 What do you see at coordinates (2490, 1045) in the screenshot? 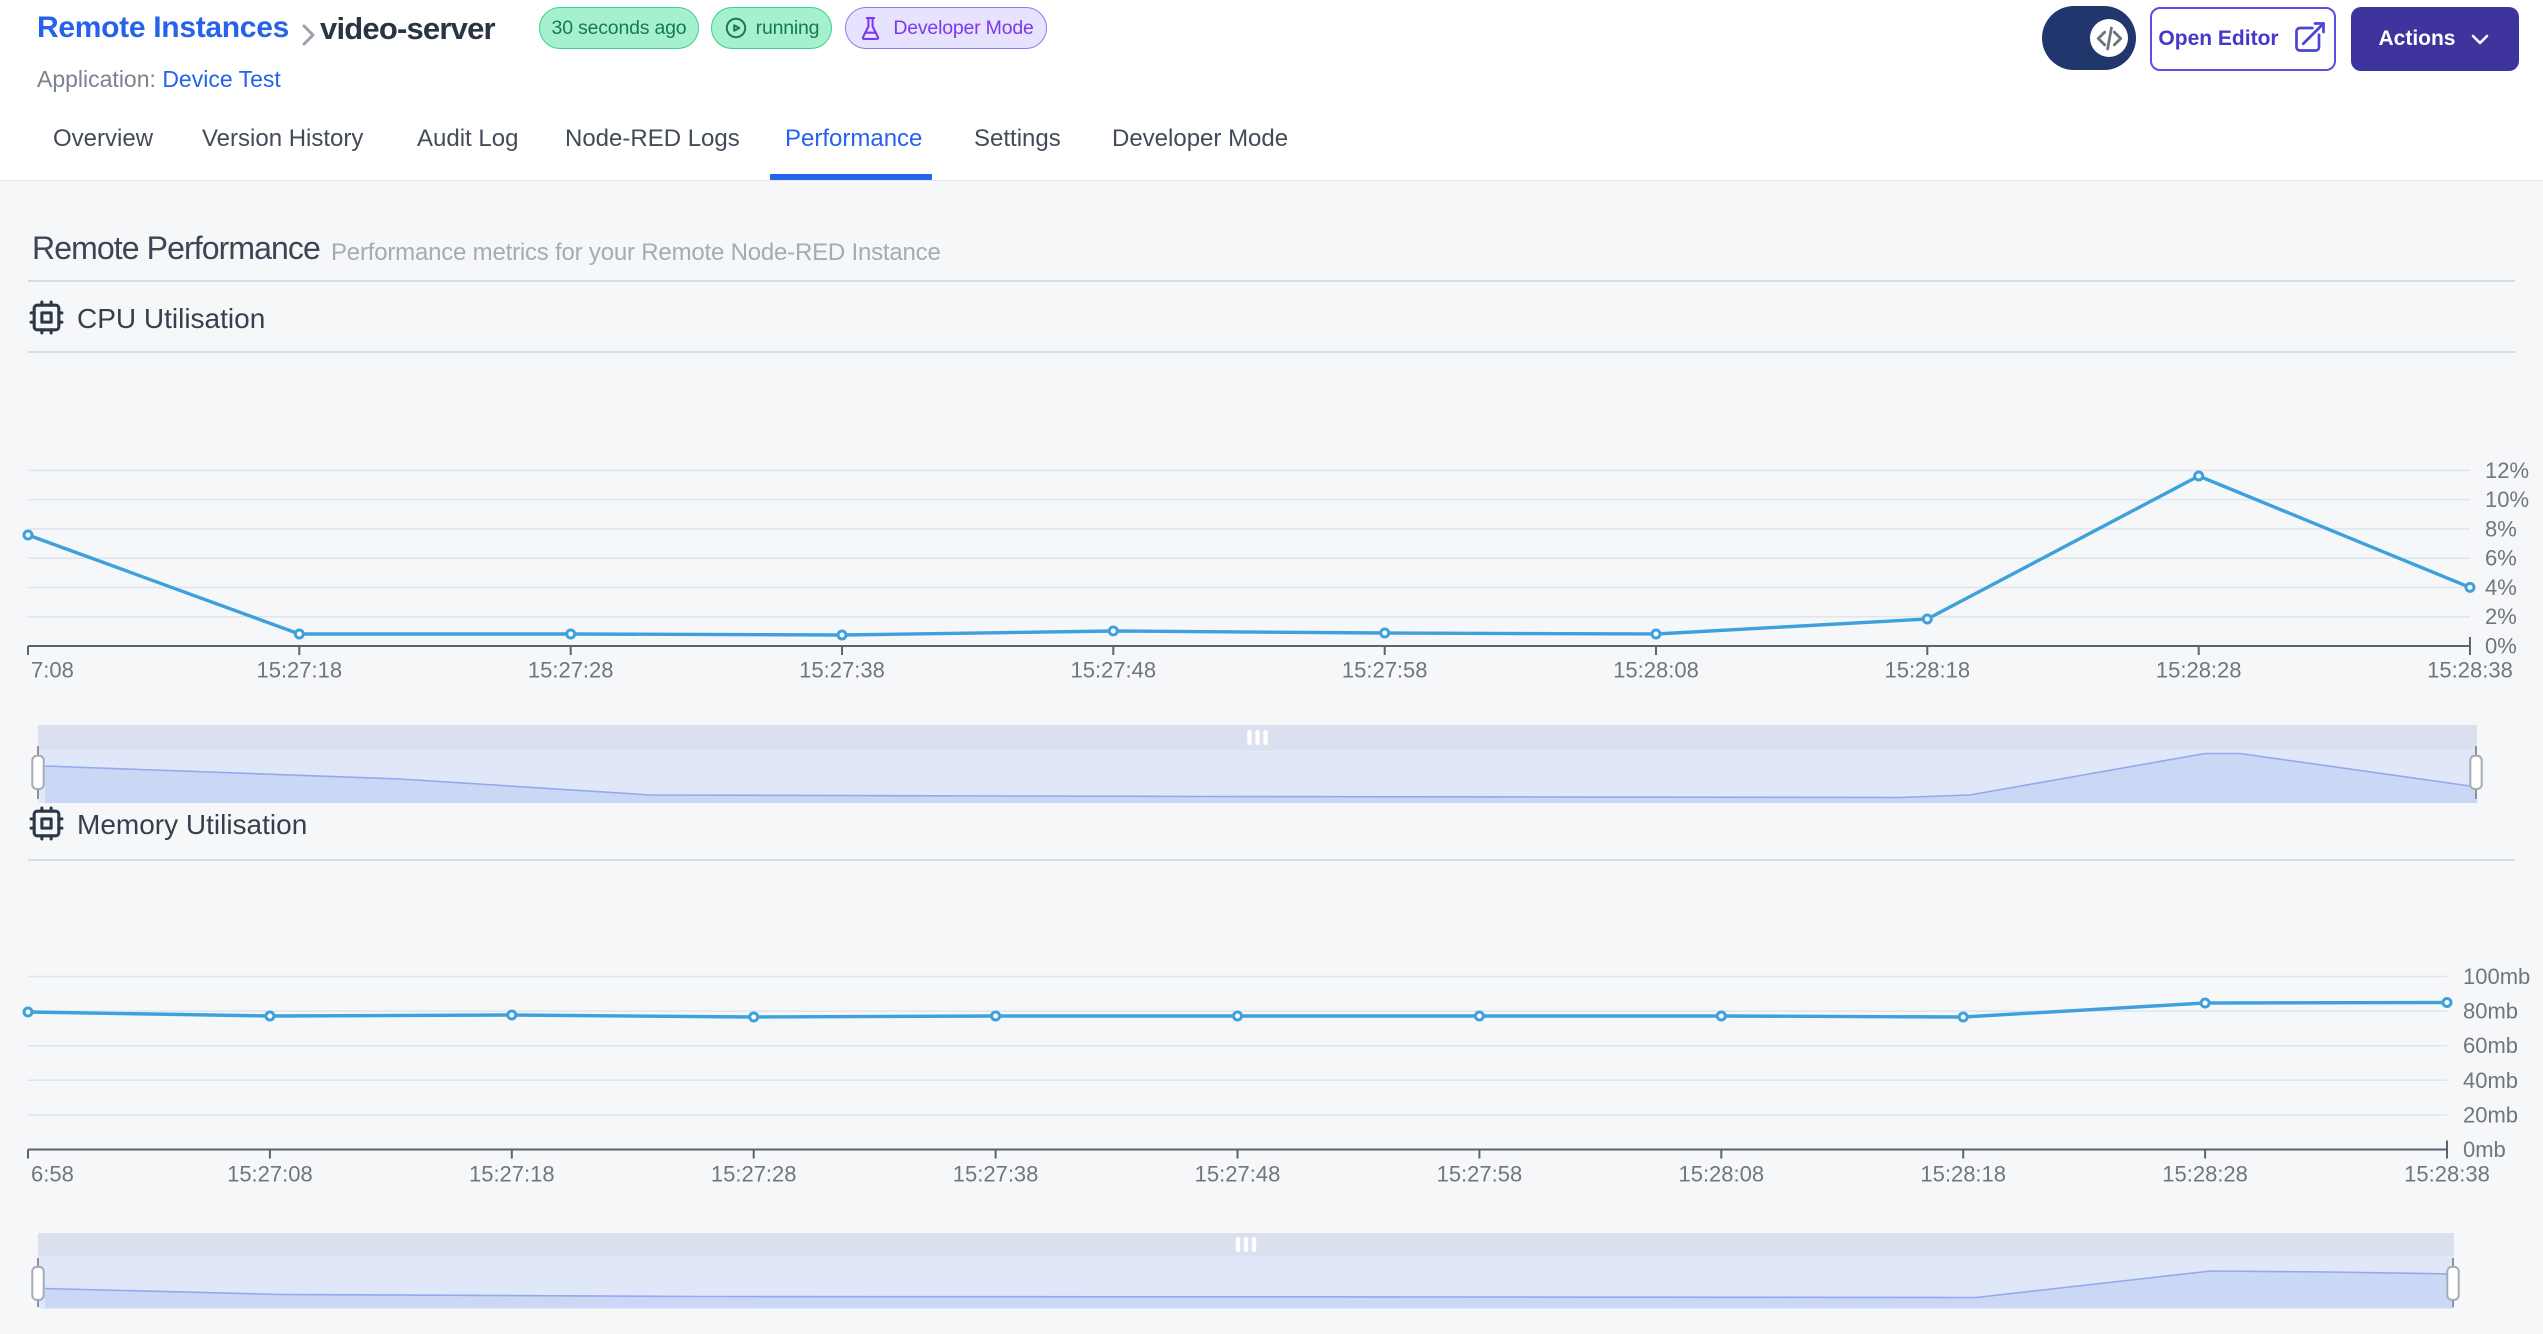
I see `svg-text: 60mb` at bounding box center [2490, 1045].